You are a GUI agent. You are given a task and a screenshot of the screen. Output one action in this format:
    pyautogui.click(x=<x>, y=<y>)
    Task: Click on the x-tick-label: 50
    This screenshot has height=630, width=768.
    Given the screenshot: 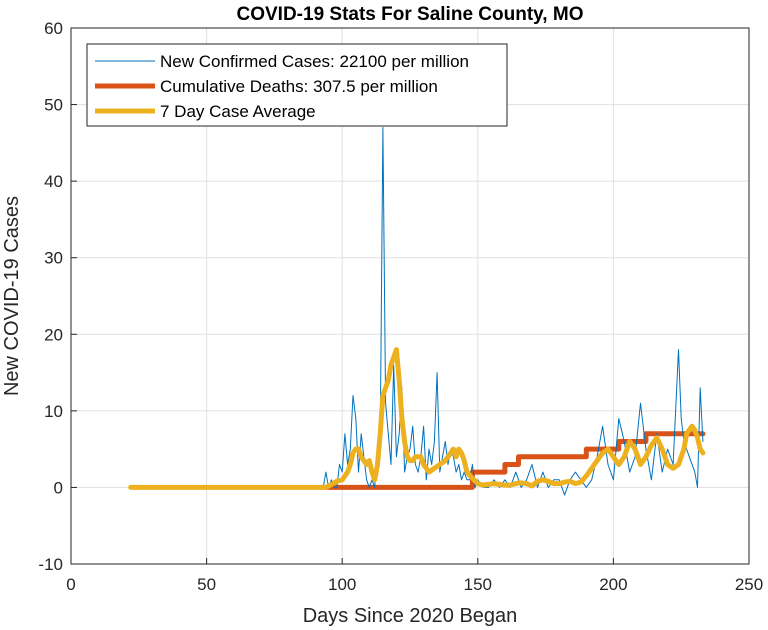 What is the action you would take?
    pyautogui.click(x=206, y=584)
    